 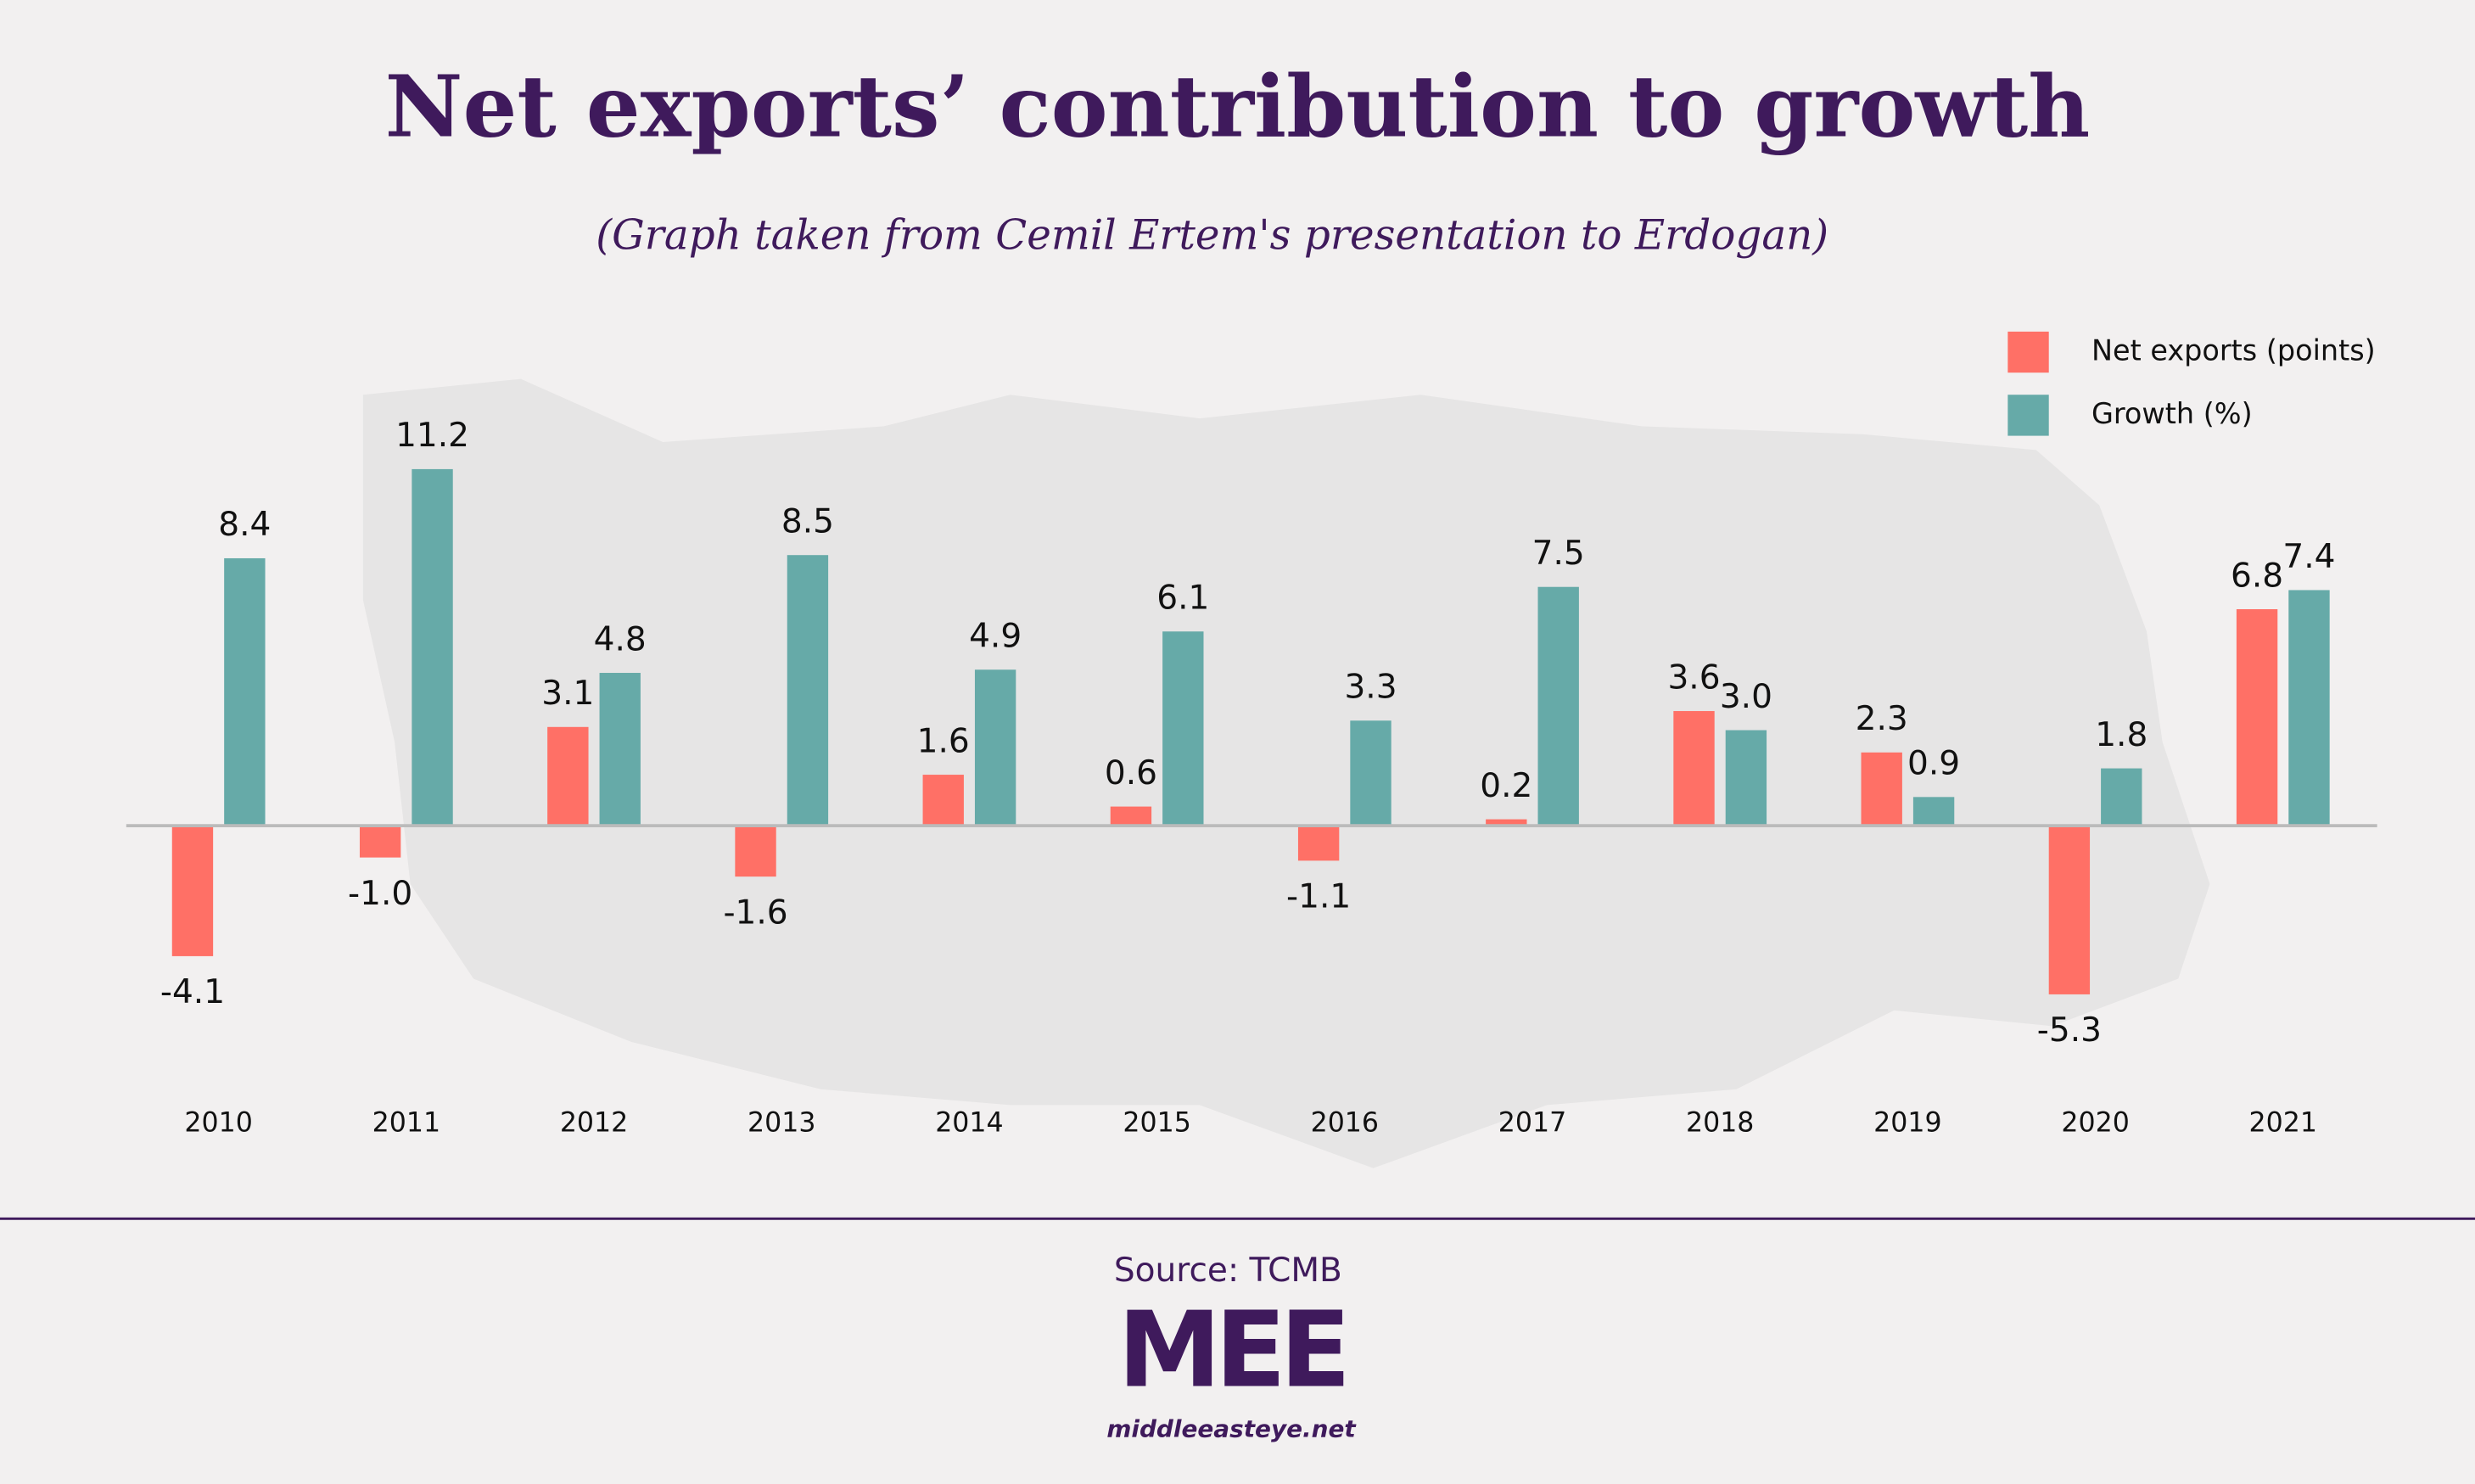 I want to click on data-label: -1.0, so click(x=380, y=894).